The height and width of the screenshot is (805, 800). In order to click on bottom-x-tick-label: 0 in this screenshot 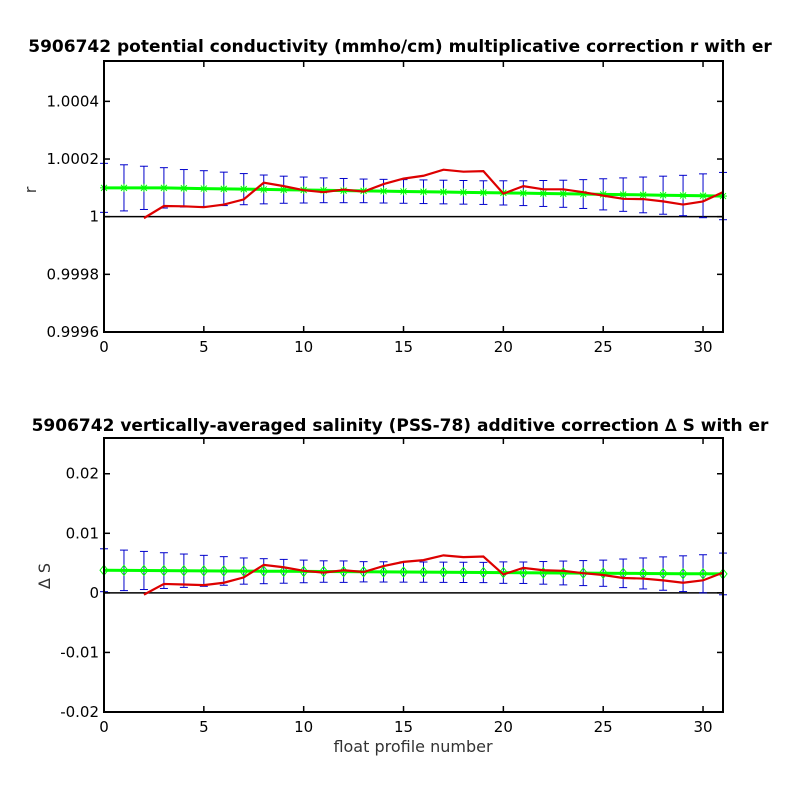, I will do `click(104, 727)`.